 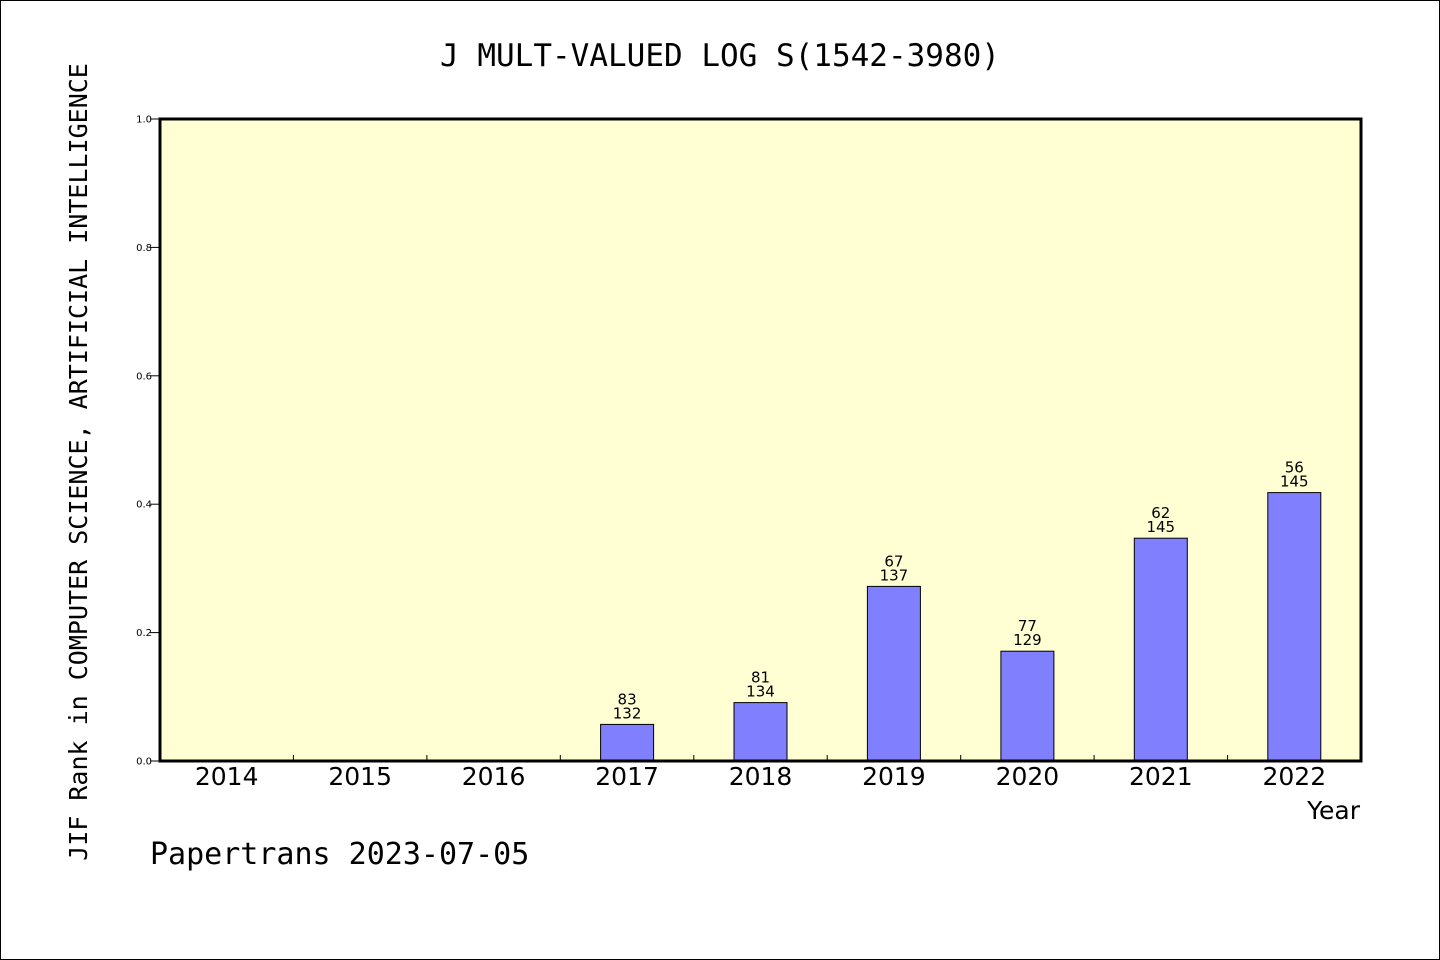 What do you see at coordinates (144, 633) in the screenshot?
I see `y-tick-label-0.2: 0.2` at bounding box center [144, 633].